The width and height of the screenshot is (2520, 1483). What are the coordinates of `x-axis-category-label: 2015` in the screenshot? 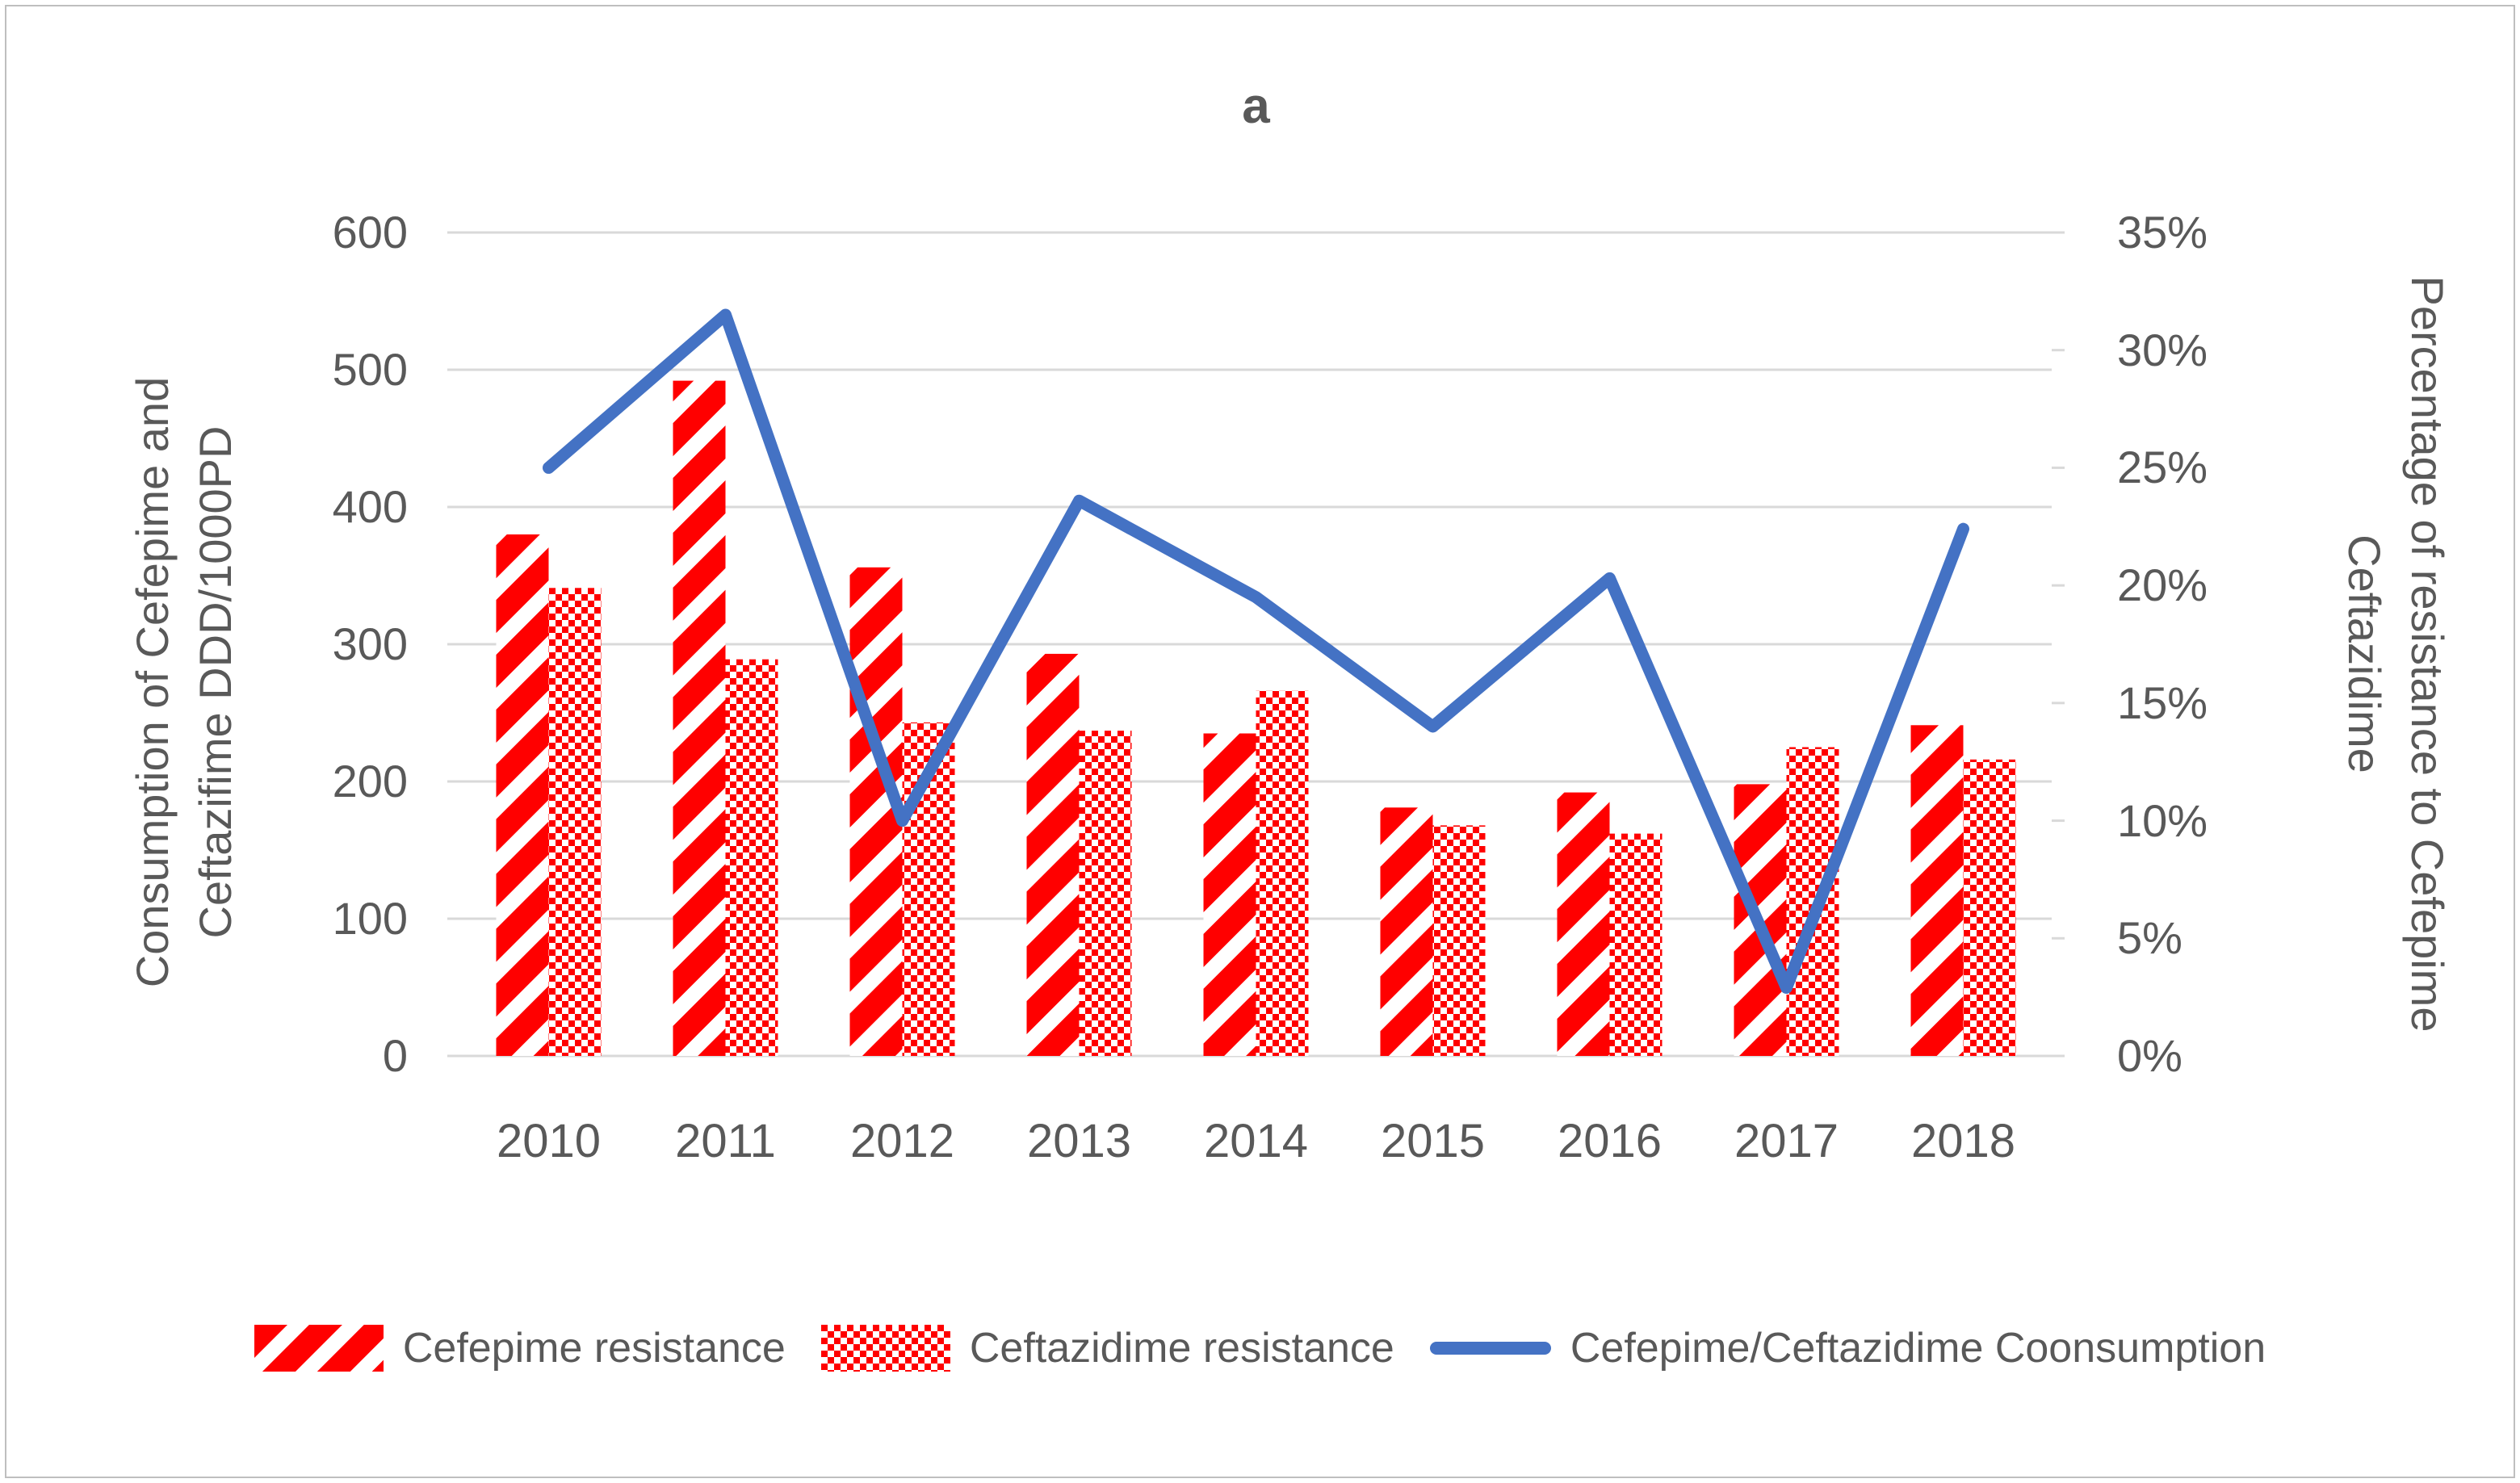 It's located at (1433, 1141).